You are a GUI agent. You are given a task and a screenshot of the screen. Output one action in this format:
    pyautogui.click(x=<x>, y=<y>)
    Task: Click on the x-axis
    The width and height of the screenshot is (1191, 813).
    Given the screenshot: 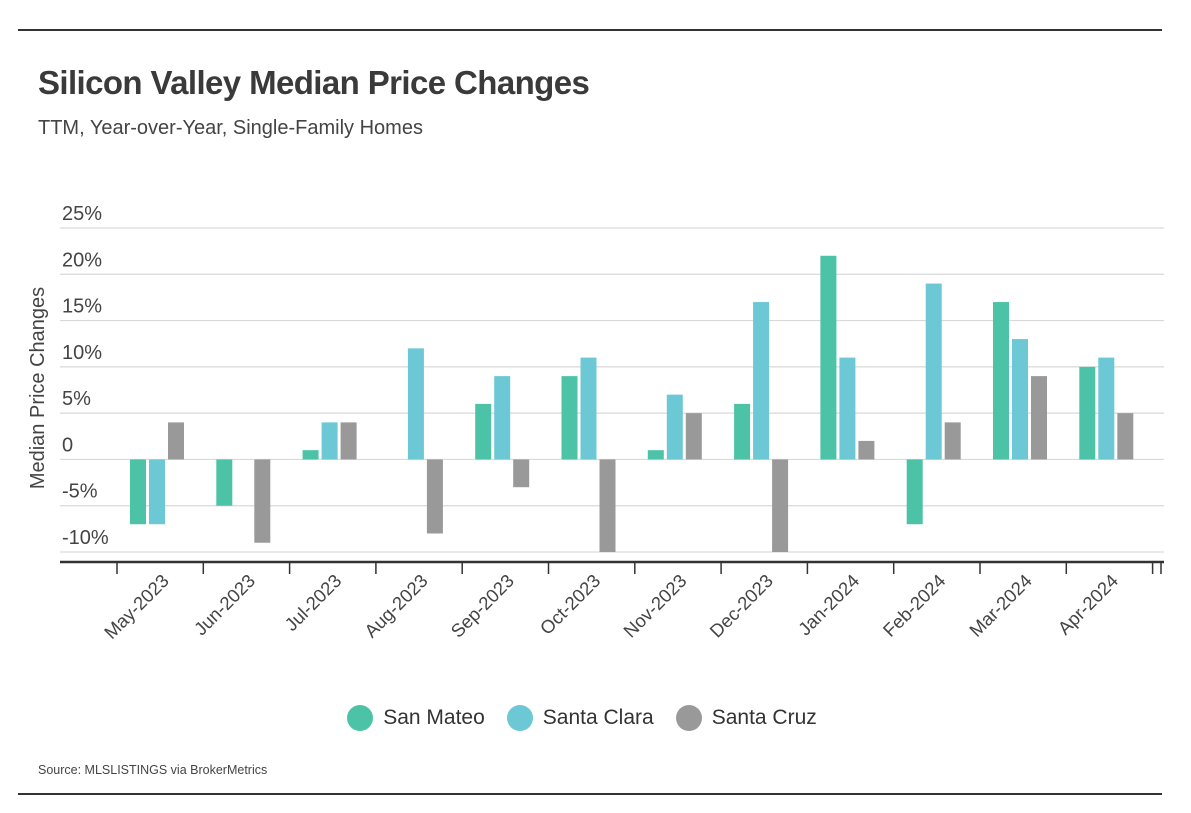 What is the action you would take?
    pyautogui.click(x=612, y=567)
    